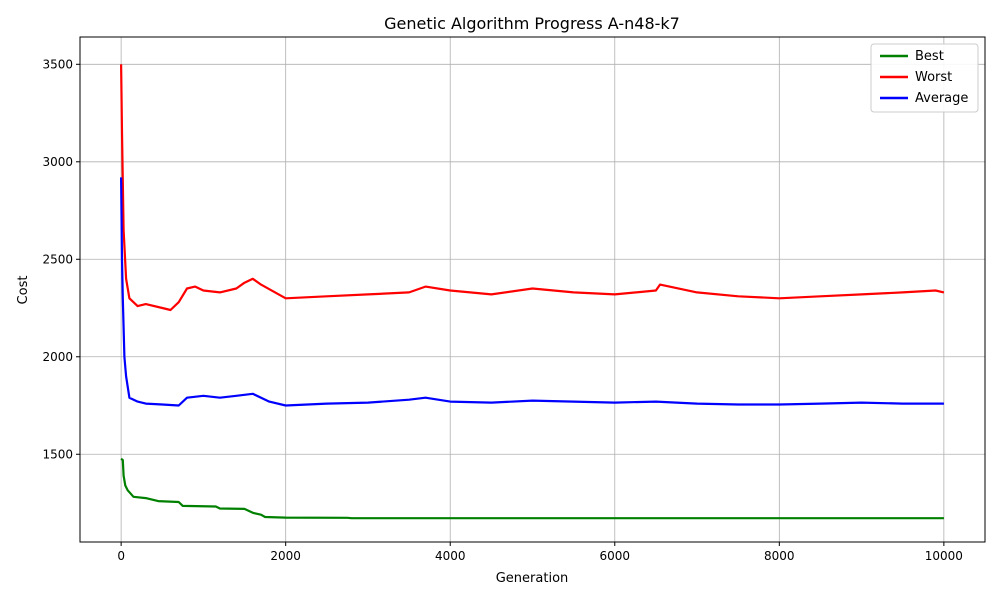  I want to click on x-tick-label: 8000, so click(779, 556).